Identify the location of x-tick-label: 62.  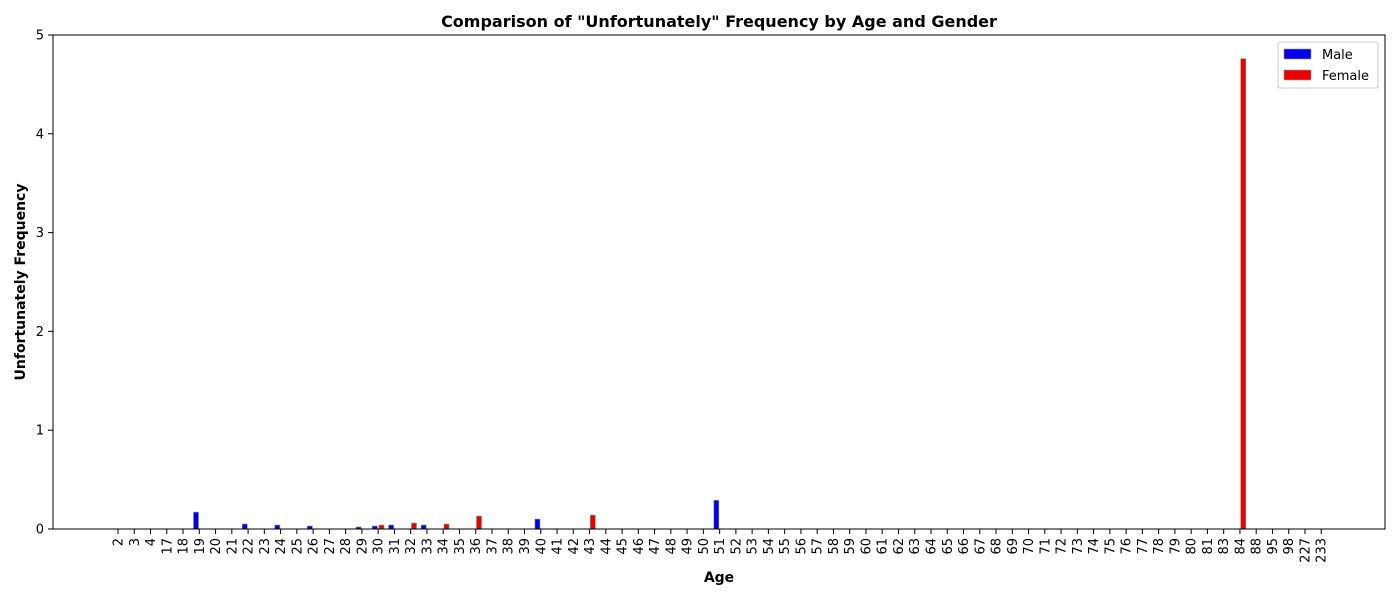
(899, 546).